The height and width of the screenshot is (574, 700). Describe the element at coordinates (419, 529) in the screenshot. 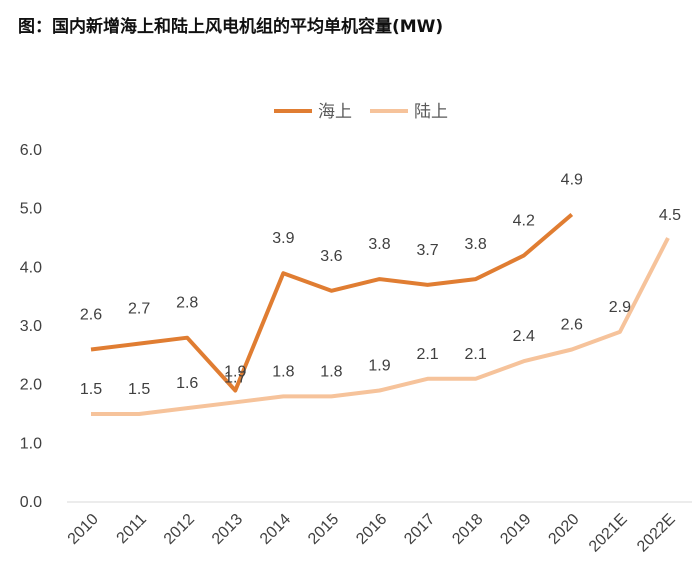

I see `x-tick-label: 2017` at that location.